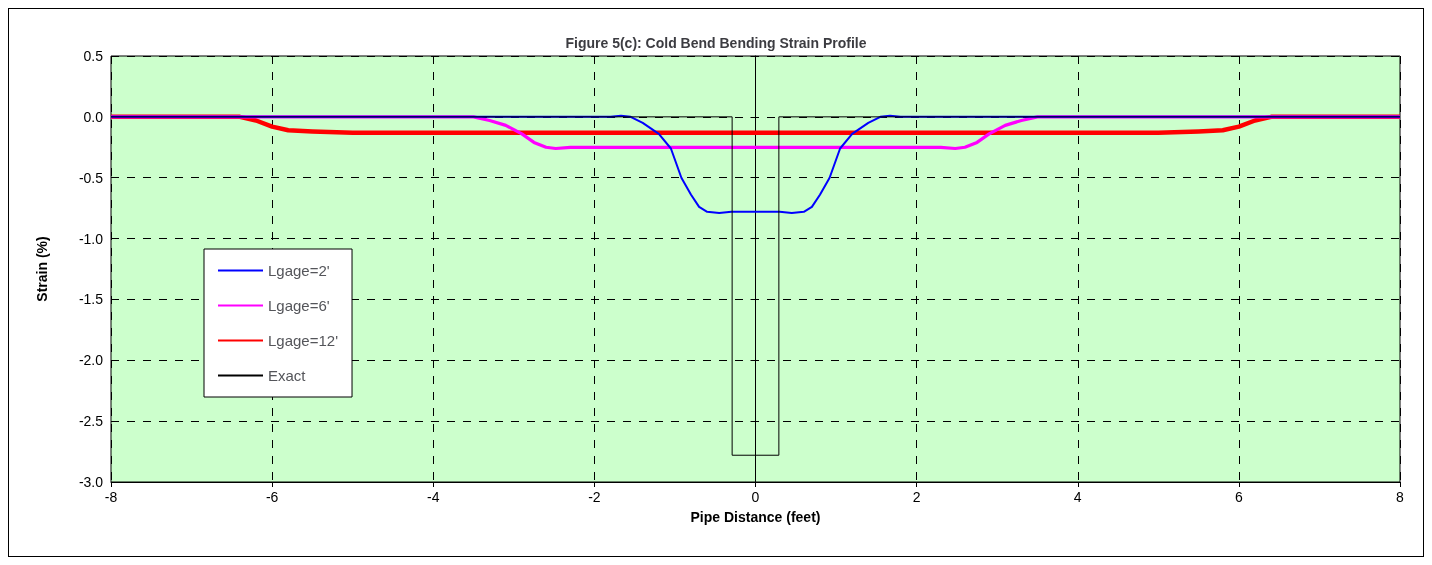 This screenshot has width=1432, height=565. I want to click on x-tick-label: 8, so click(1400, 497).